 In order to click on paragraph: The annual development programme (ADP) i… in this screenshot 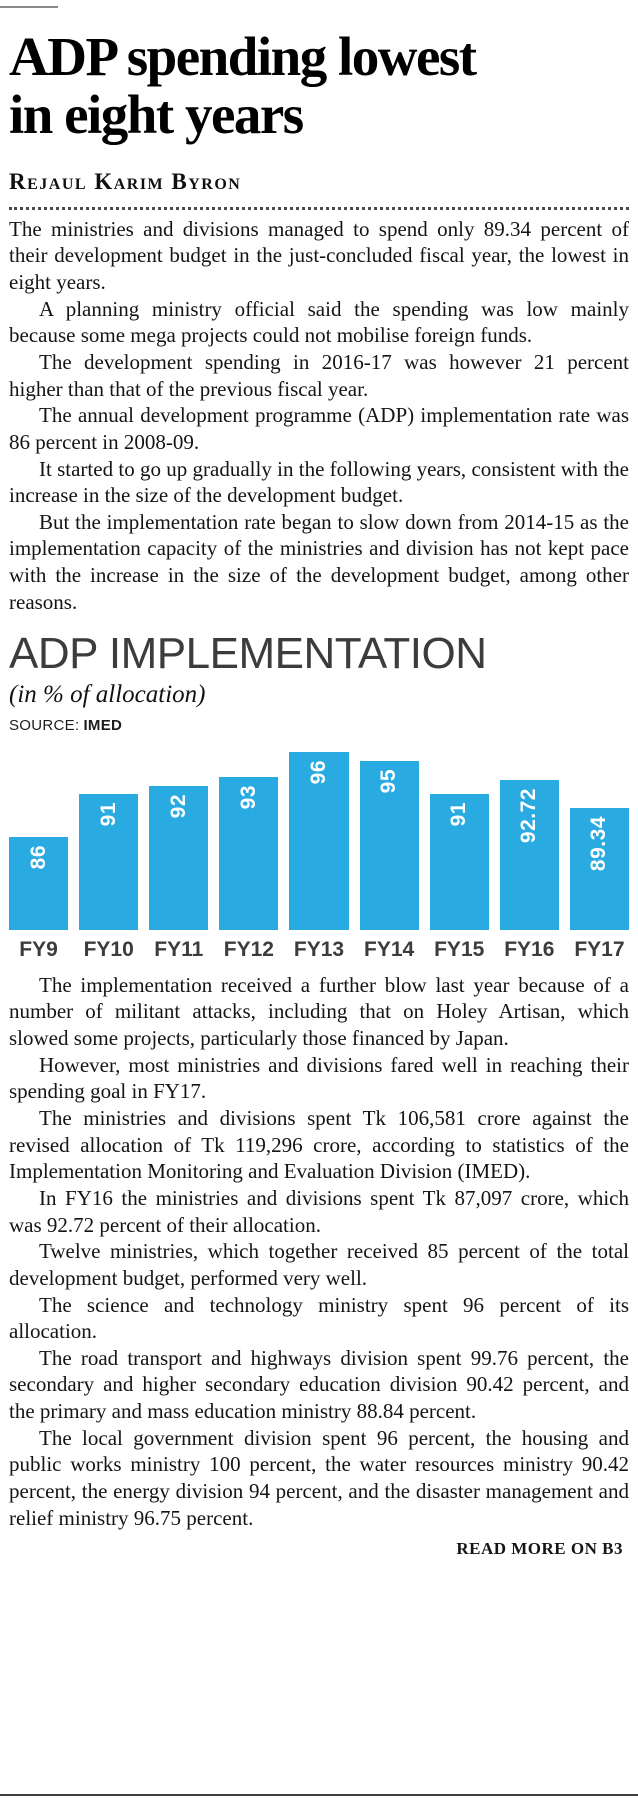, I will do `click(319, 428)`.